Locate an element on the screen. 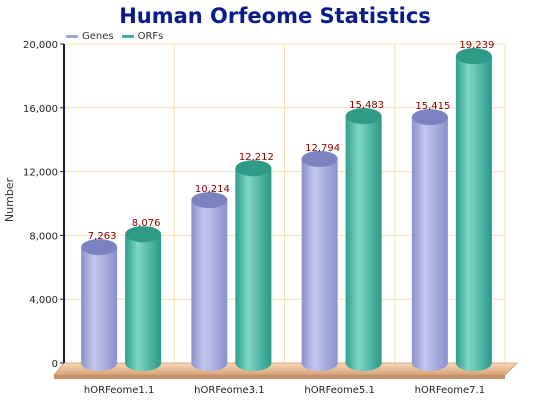 The image size is (550, 400). legend-label-genes: Genes is located at coordinates (98, 36).